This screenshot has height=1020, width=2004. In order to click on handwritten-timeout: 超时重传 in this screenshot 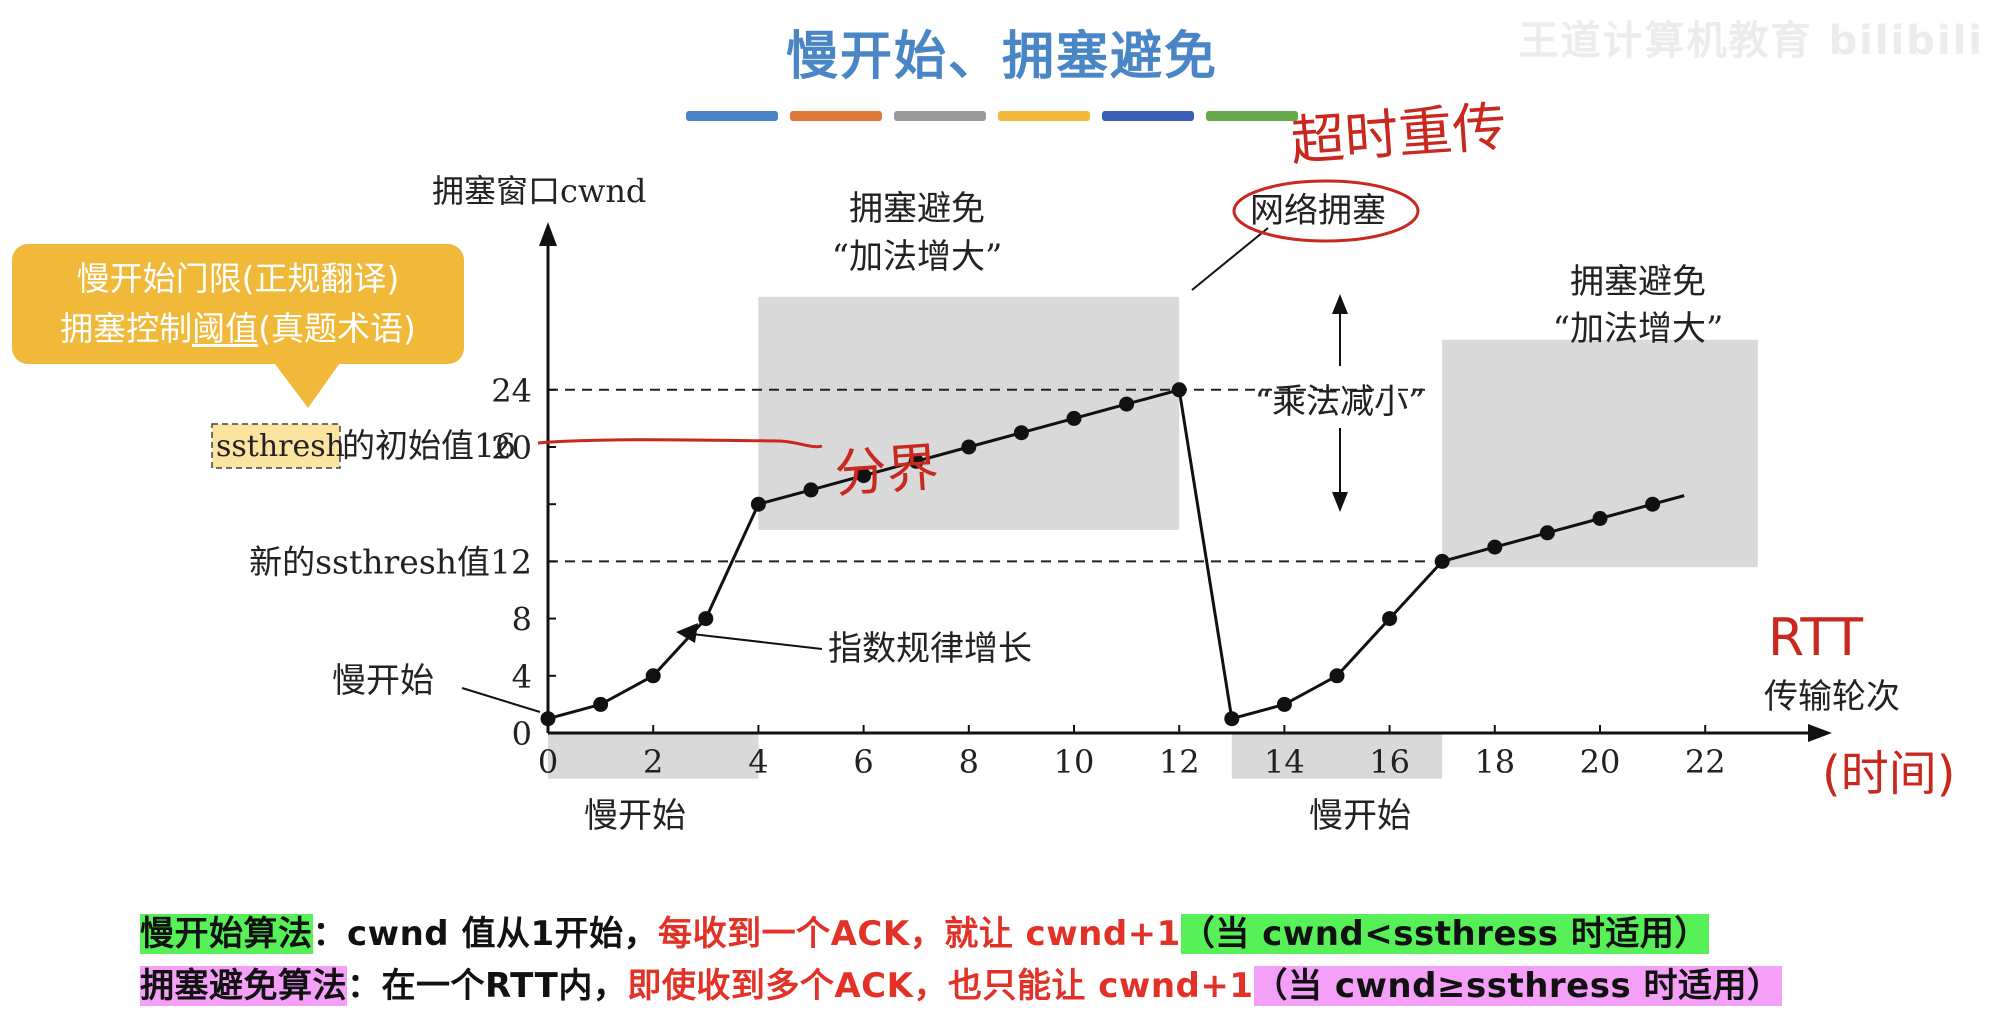, I will do `click(1399, 134)`.